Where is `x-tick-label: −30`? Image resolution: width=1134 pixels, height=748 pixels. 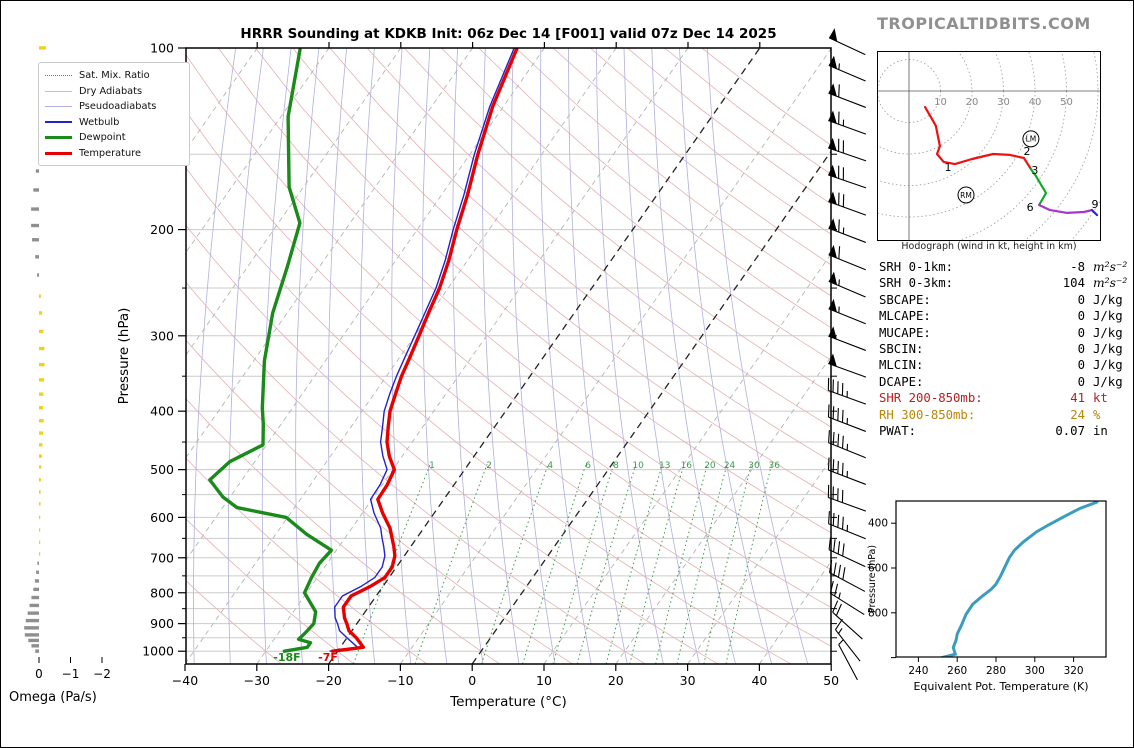
x-tick-label: −30 is located at coordinates (257, 680).